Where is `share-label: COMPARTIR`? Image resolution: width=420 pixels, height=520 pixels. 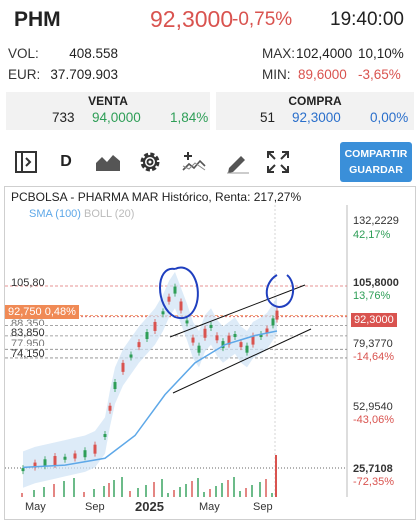 share-label: COMPARTIR is located at coordinates (376, 154).